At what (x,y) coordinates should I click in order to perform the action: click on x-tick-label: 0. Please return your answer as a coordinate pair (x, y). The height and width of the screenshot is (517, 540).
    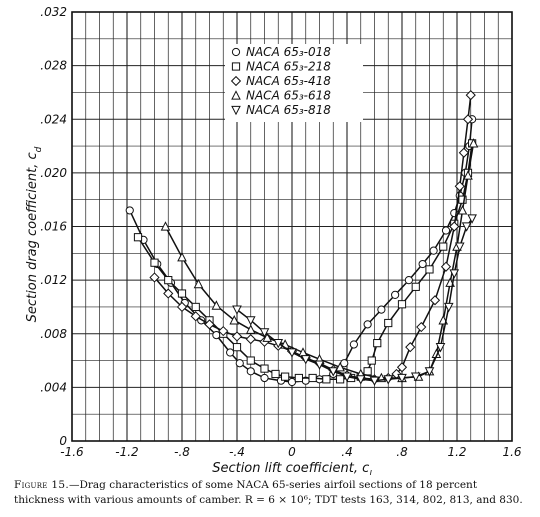
    Looking at the image, I should click on (292, 452).